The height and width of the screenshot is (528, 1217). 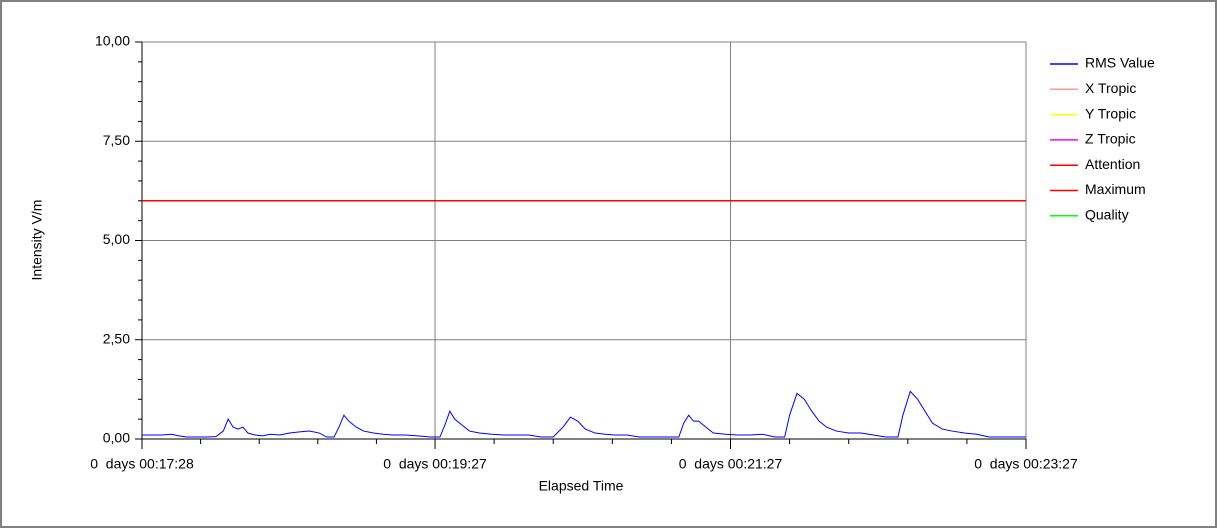 What do you see at coordinates (1120, 63) in the screenshot?
I see `legend-label: RMS Value` at bounding box center [1120, 63].